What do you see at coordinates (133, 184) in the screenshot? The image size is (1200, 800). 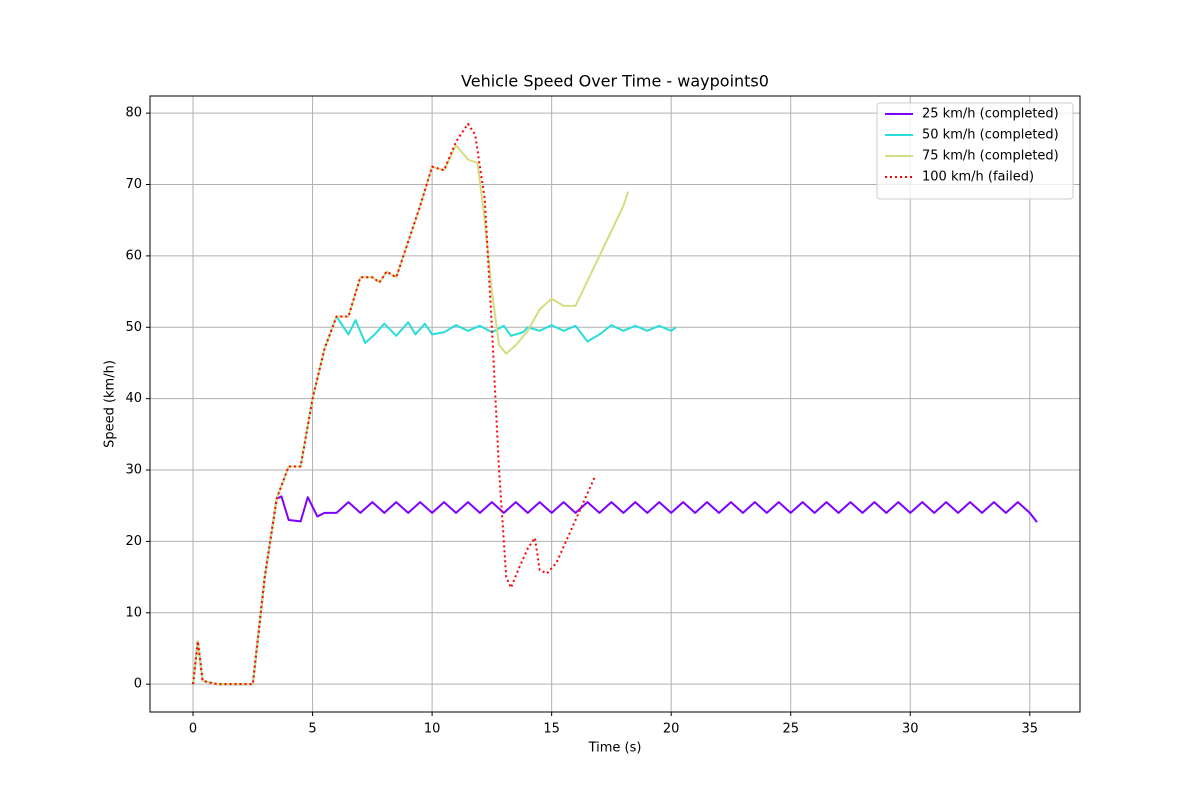 I see `y-tick-label: 70` at bounding box center [133, 184].